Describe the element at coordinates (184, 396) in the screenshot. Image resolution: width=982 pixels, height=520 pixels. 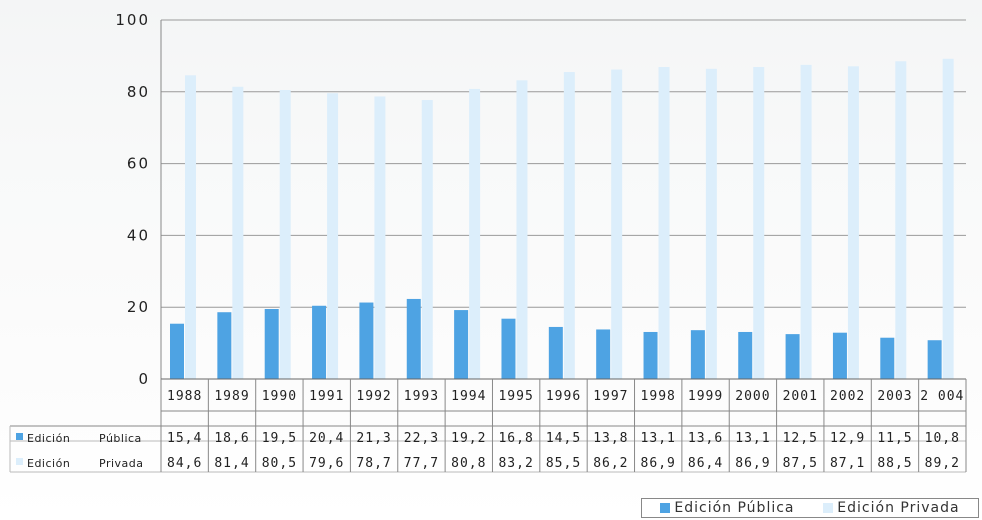
I see `x-tick-label: 1988` at that location.